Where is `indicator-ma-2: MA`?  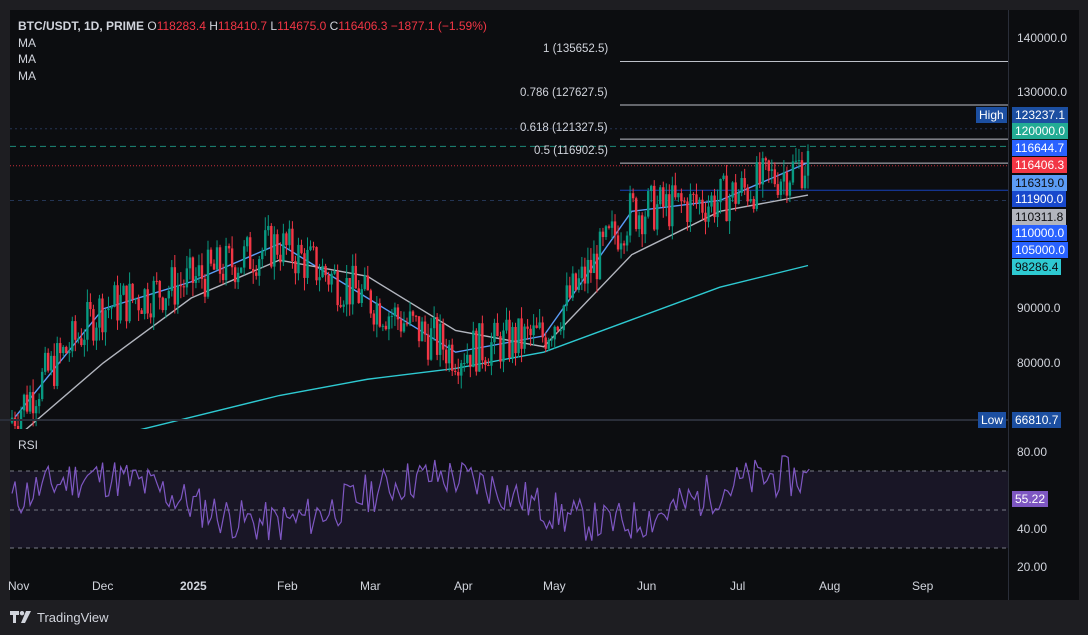 indicator-ma-2: MA is located at coordinates (27, 59).